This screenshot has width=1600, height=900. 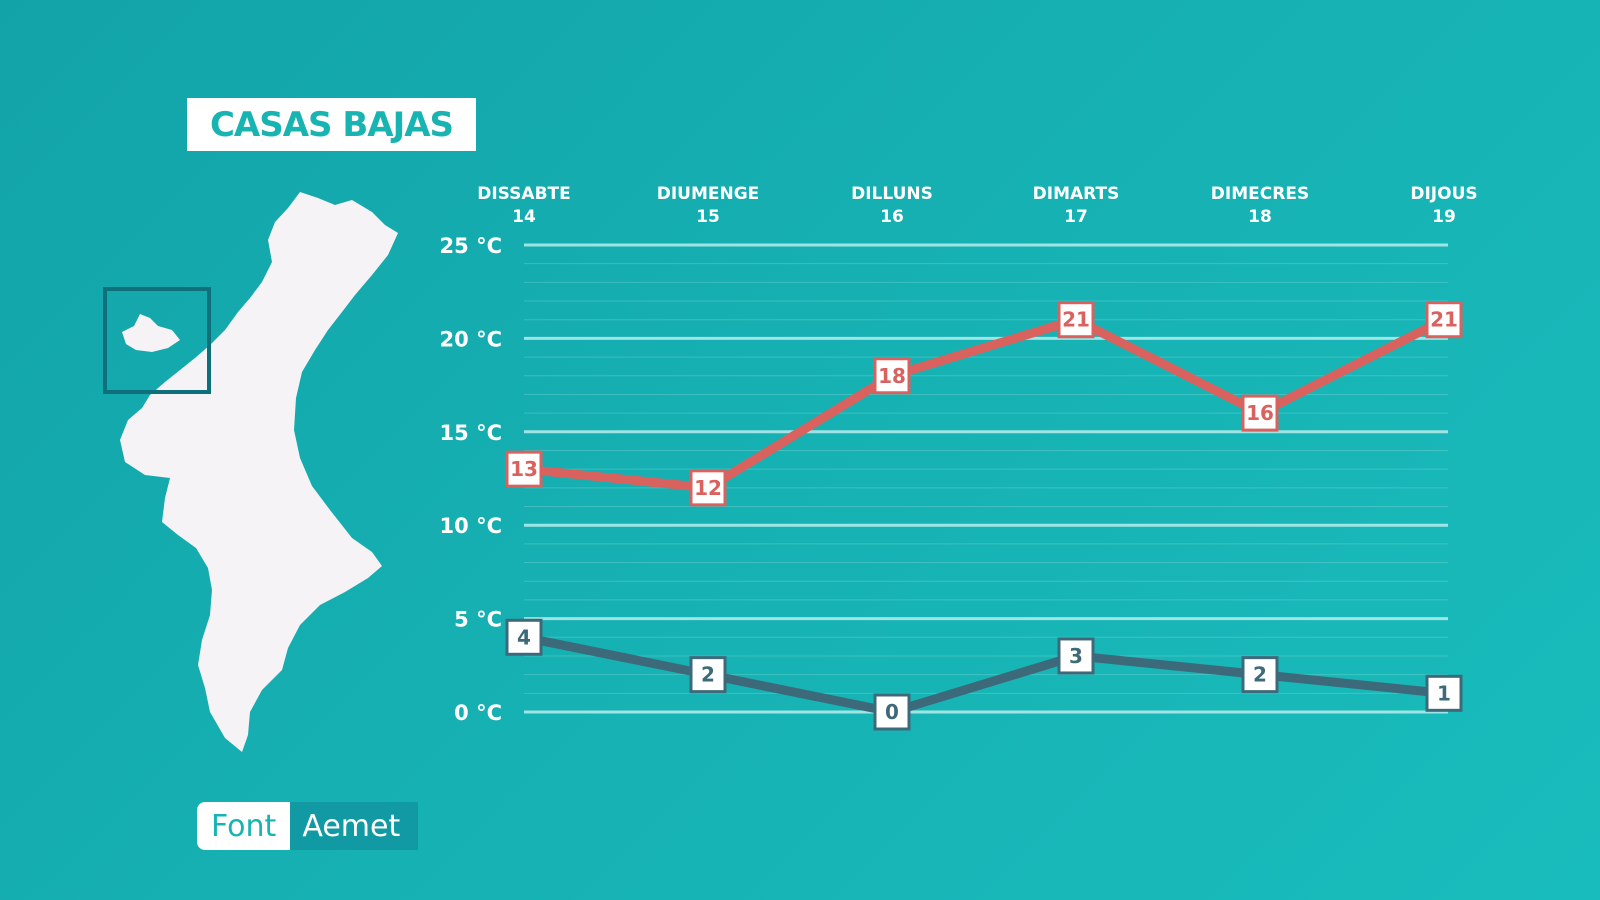 I want to click on day-number-label: 16, so click(x=892, y=217).